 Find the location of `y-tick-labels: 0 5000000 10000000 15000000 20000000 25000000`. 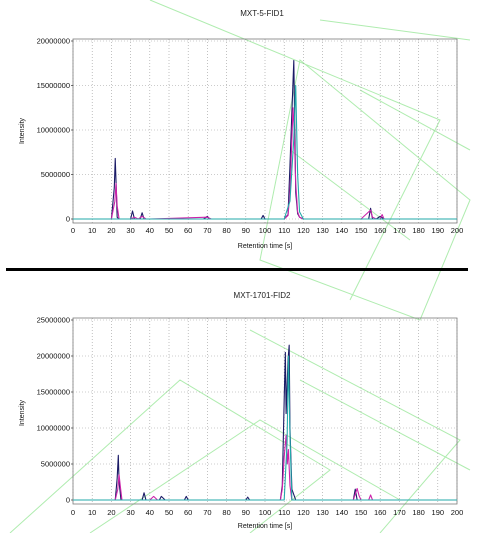

y-tick-labels: 0 5000000 10000000 15000000 20000000 25000000 is located at coordinates (55, 410).